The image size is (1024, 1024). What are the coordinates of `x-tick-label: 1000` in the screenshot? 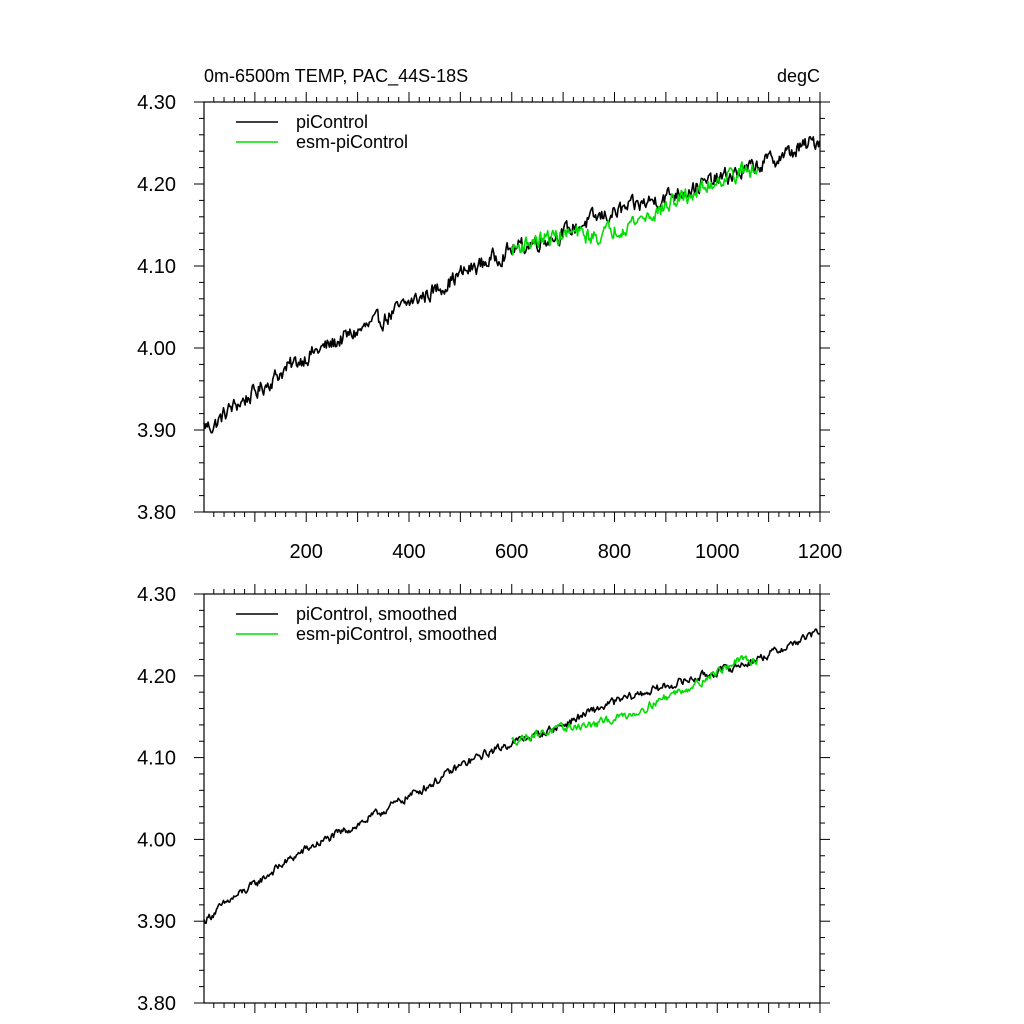 It's located at (717, 552).